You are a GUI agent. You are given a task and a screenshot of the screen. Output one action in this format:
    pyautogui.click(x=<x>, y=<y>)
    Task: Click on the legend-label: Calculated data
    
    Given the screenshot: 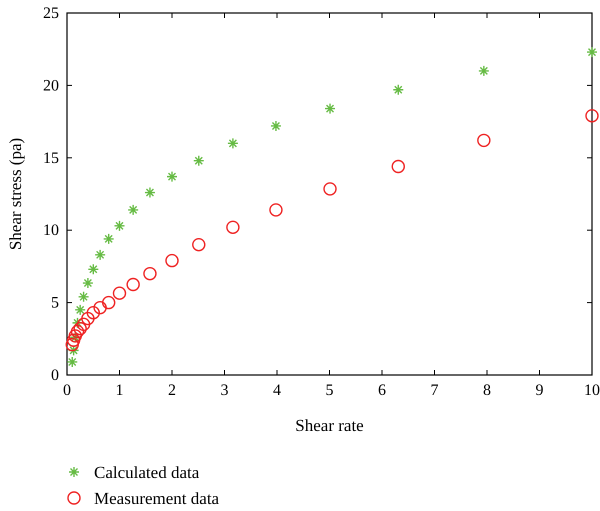 What is the action you would take?
    pyautogui.click(x=147, y=472)
    